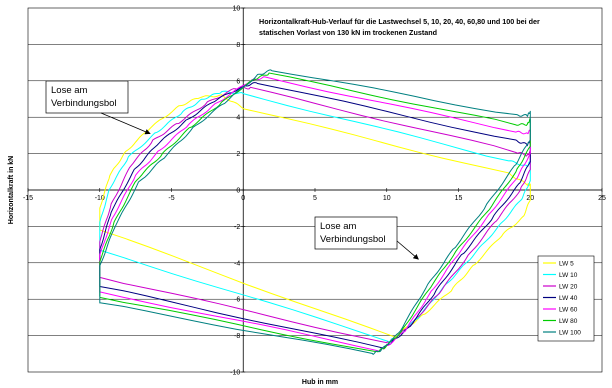 The height and width of the screenshot is (388, 612). I want to click on y-tick-label-2: -6, so click(237, 300).